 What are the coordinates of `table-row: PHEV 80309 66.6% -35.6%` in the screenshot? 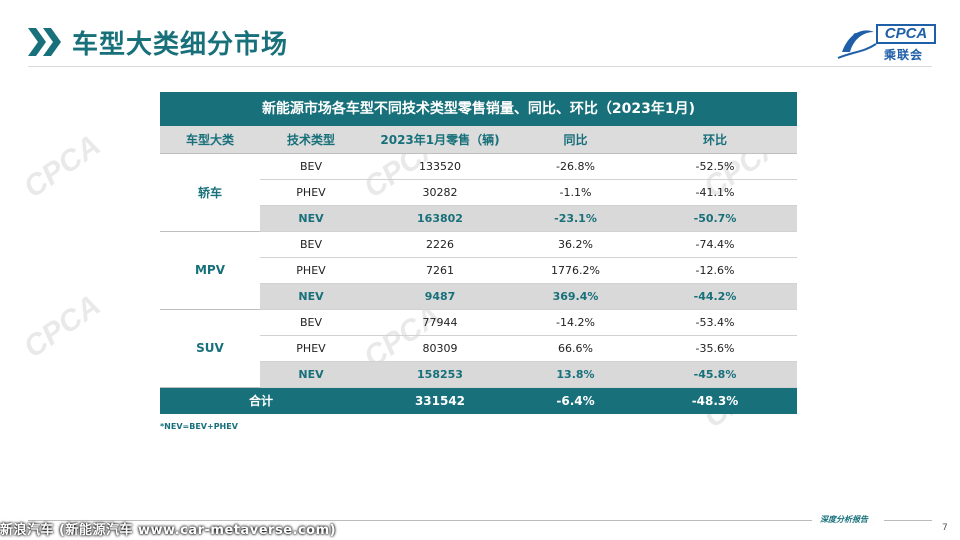 It's located at (478, 348).